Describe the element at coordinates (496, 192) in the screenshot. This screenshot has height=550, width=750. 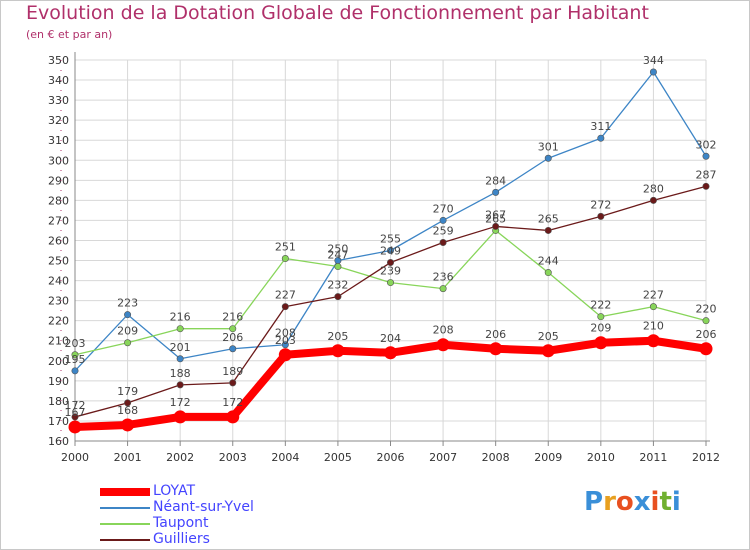
I see `point-neant-sur-yvel-2008` at that location.